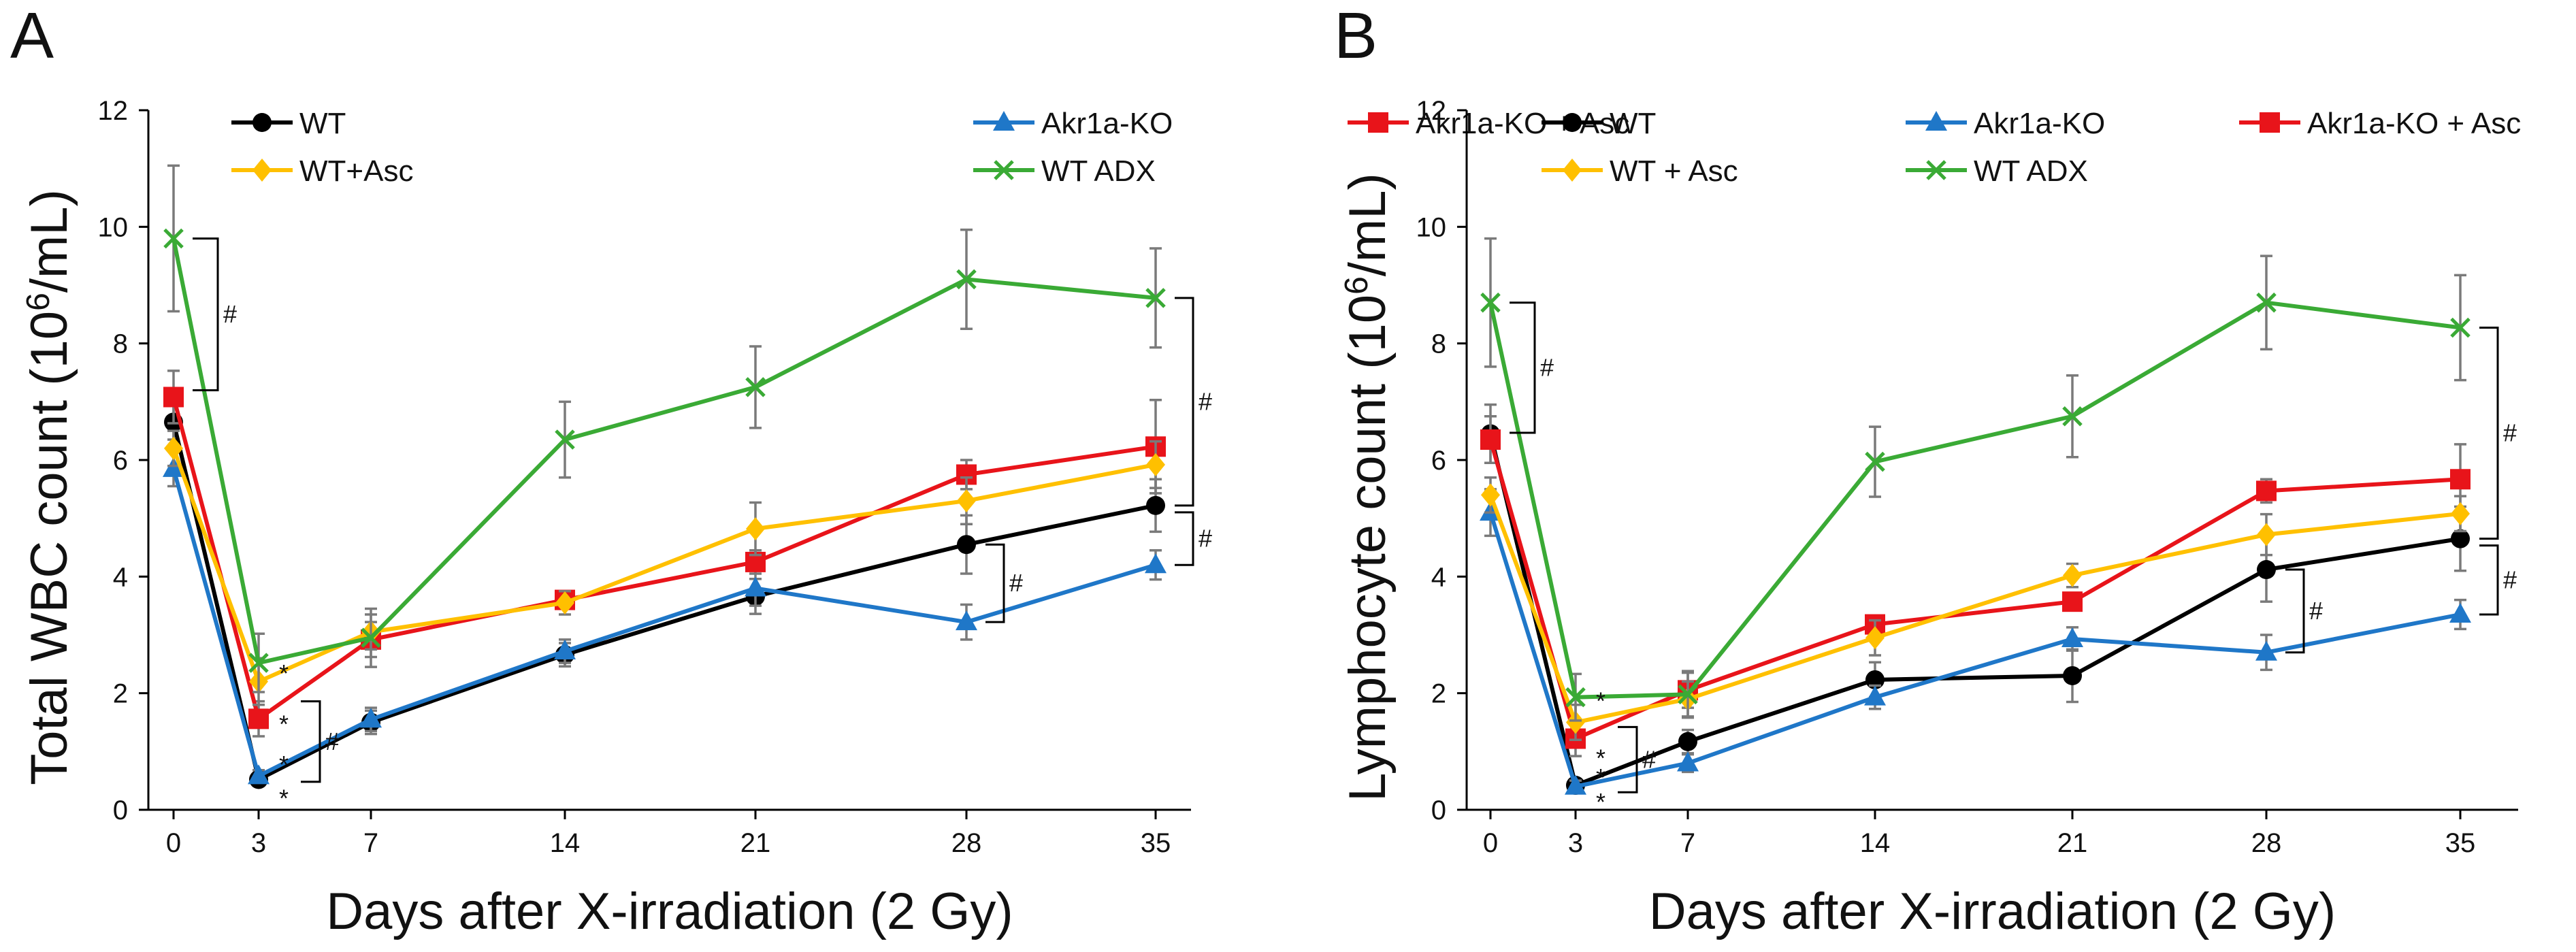  Describe the element at coordinates (1355, 36) in the screenshot. I see `panel-label: B` at that location.